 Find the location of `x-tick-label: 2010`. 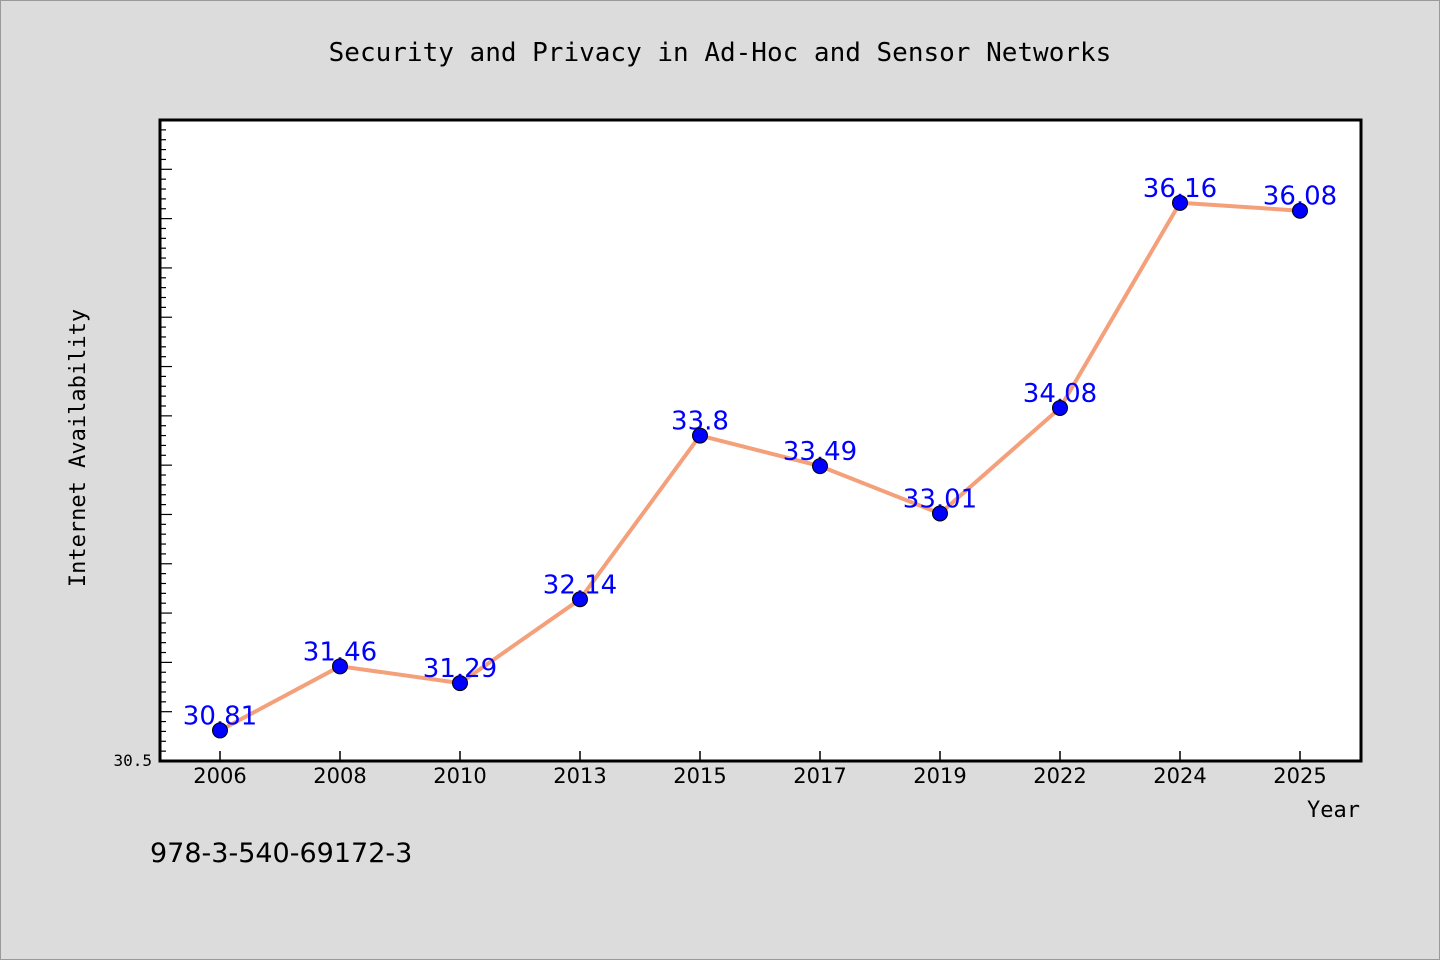

x-tick-label: 2010 is located at coordinates (459, 776).